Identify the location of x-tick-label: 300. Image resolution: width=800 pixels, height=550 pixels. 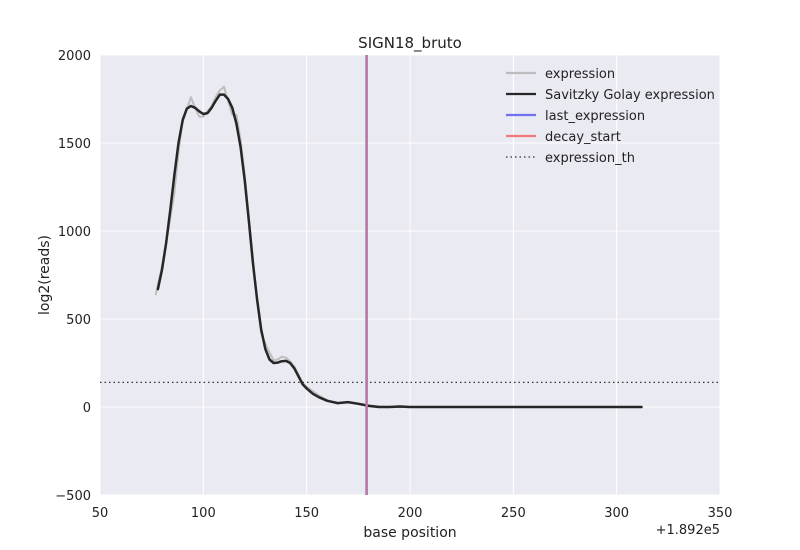
(616, 513).